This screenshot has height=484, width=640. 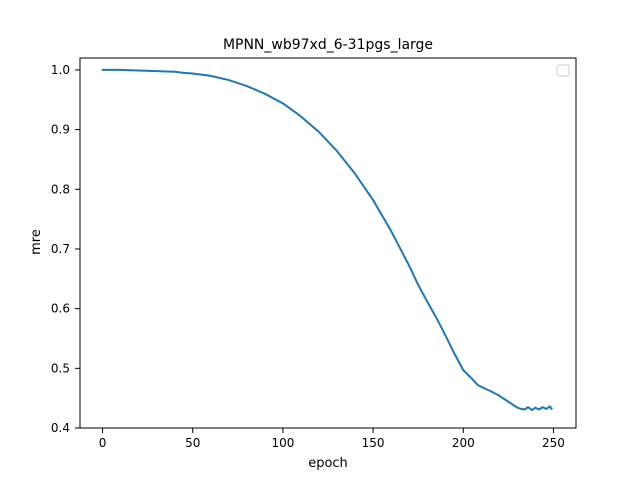 I want to click on x-tick-label: 50, so click(x=192, y=443).